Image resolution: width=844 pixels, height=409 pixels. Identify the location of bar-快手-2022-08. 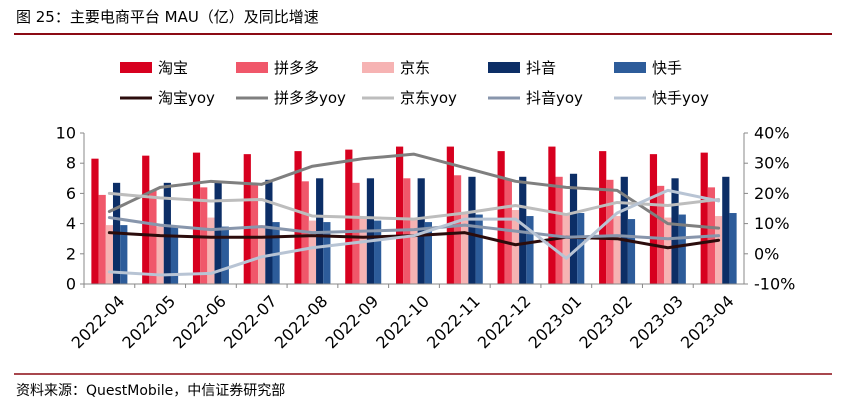
(327, 253).